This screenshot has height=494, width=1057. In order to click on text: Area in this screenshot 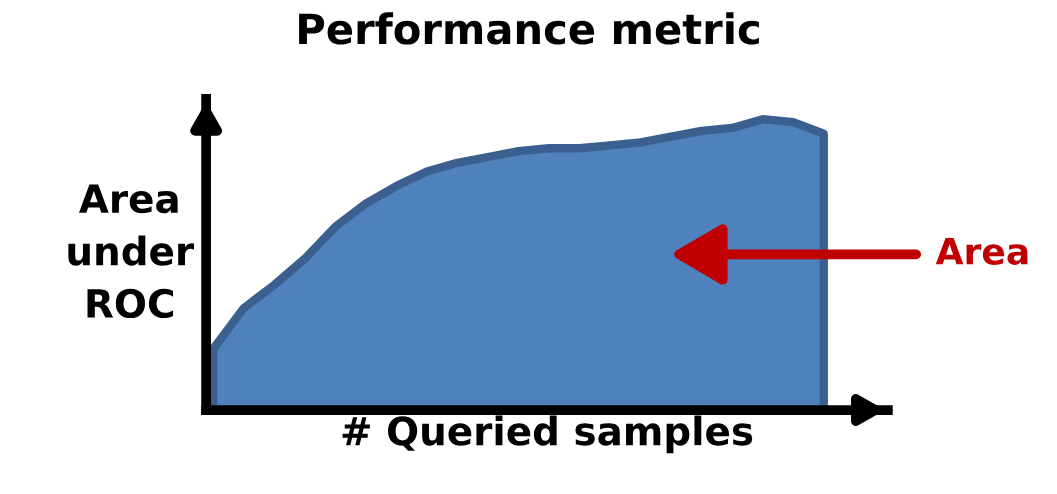, I will do `click(981, 251)`.